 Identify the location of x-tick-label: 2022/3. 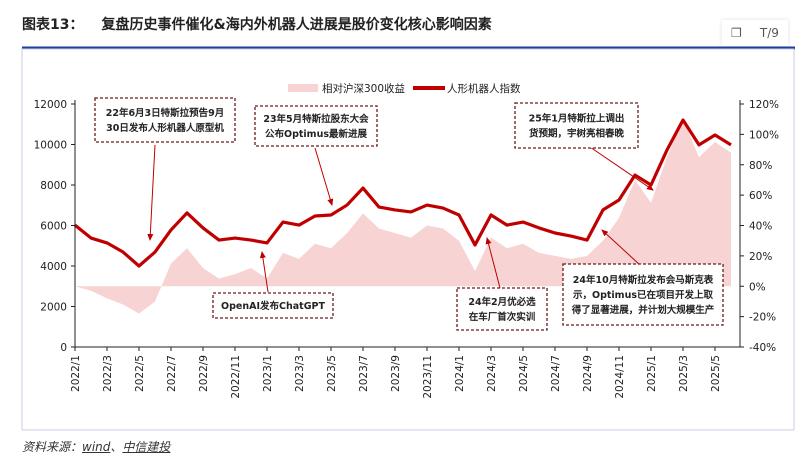
(108, 373).